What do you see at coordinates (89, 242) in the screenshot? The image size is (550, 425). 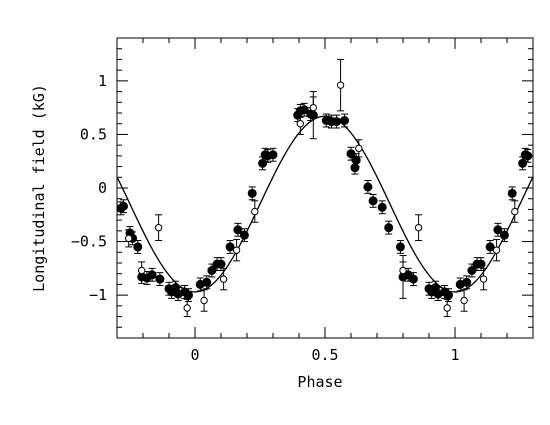 I see `y-tick-label: −0.5` at bounding box center [89, 242].